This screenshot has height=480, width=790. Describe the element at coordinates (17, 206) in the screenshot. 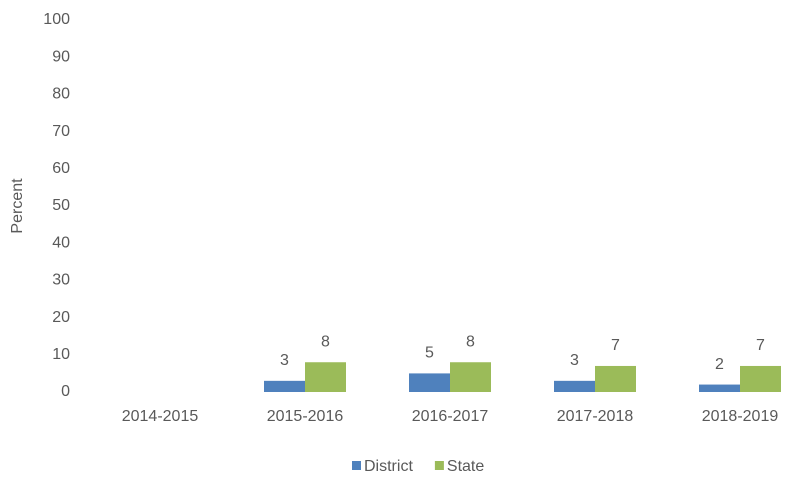

I see `y-axis-label: Percent` at that location.